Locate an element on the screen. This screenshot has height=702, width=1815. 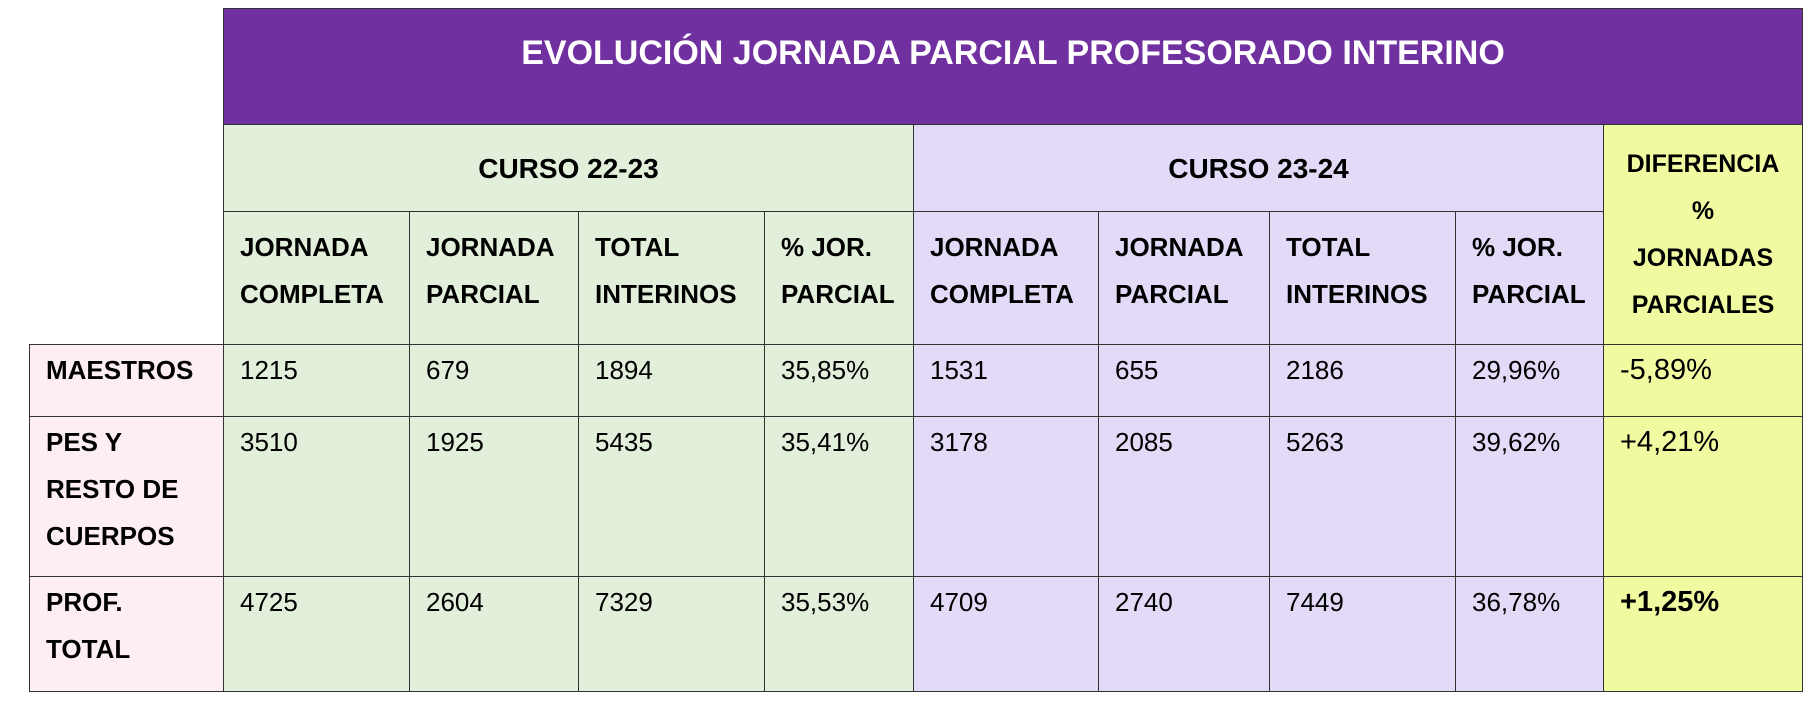
value-cell: 7449 is located at coordinates (1362, 634).